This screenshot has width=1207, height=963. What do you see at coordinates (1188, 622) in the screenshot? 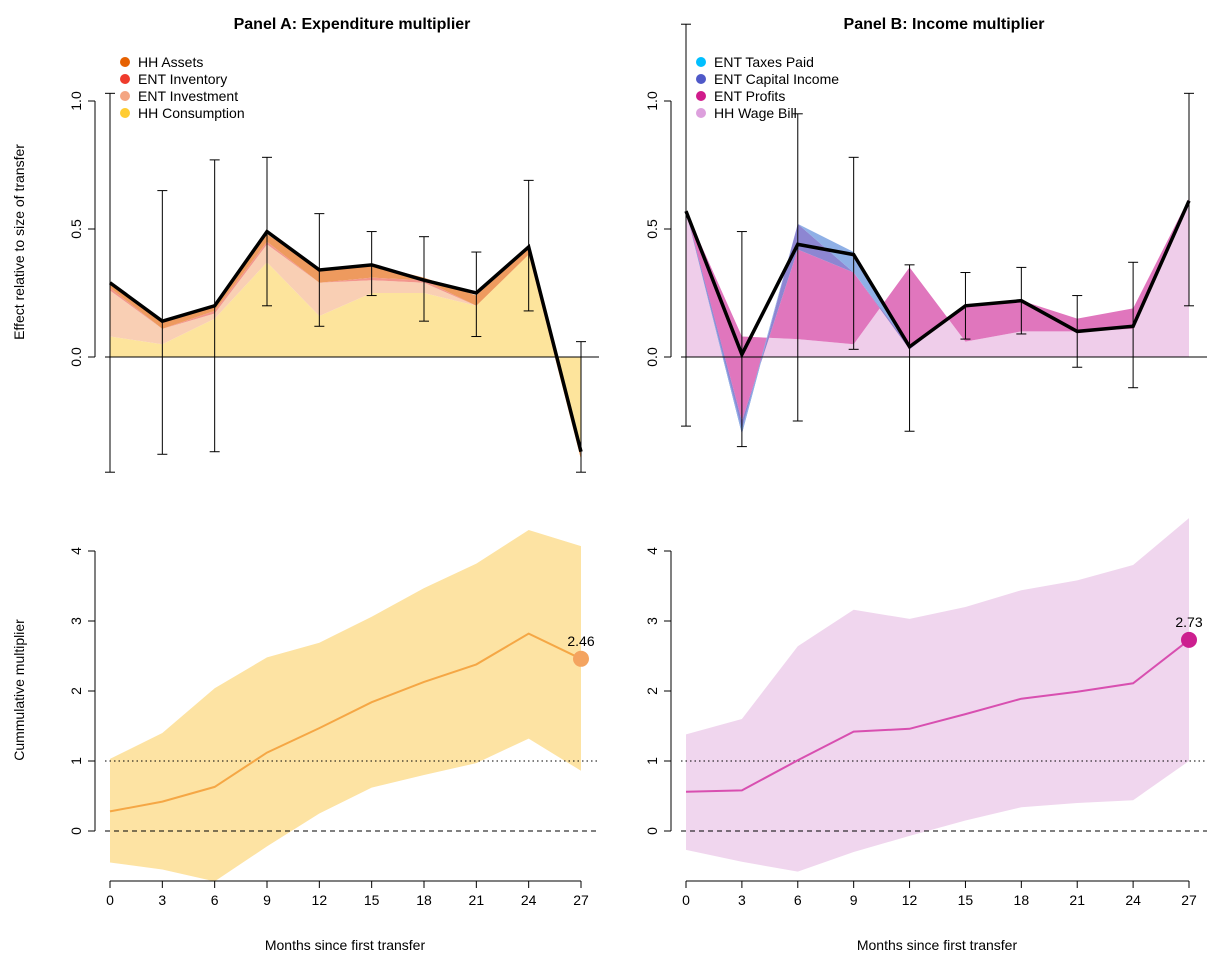
I see `end-point-label: 2.73` at bounding box center [1188, 622].